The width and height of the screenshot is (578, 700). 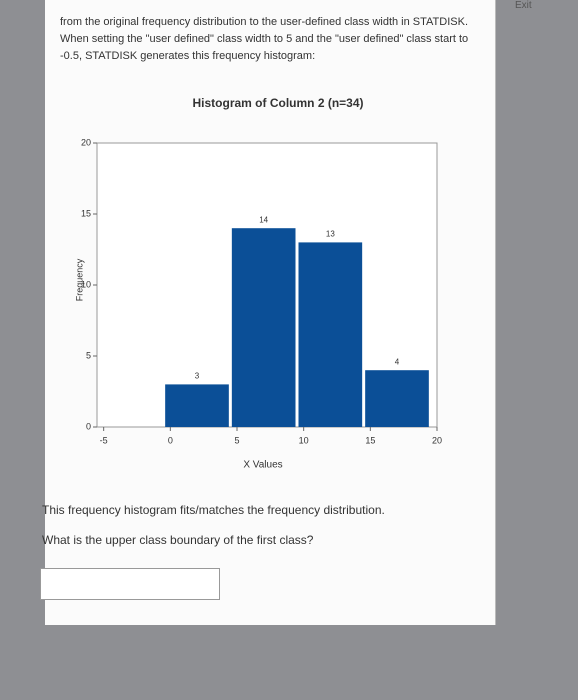 What do you see at coordinates (437, 440) in the screenshot?
I see `x-tick-label: 20` at bounding box center [437, 440].